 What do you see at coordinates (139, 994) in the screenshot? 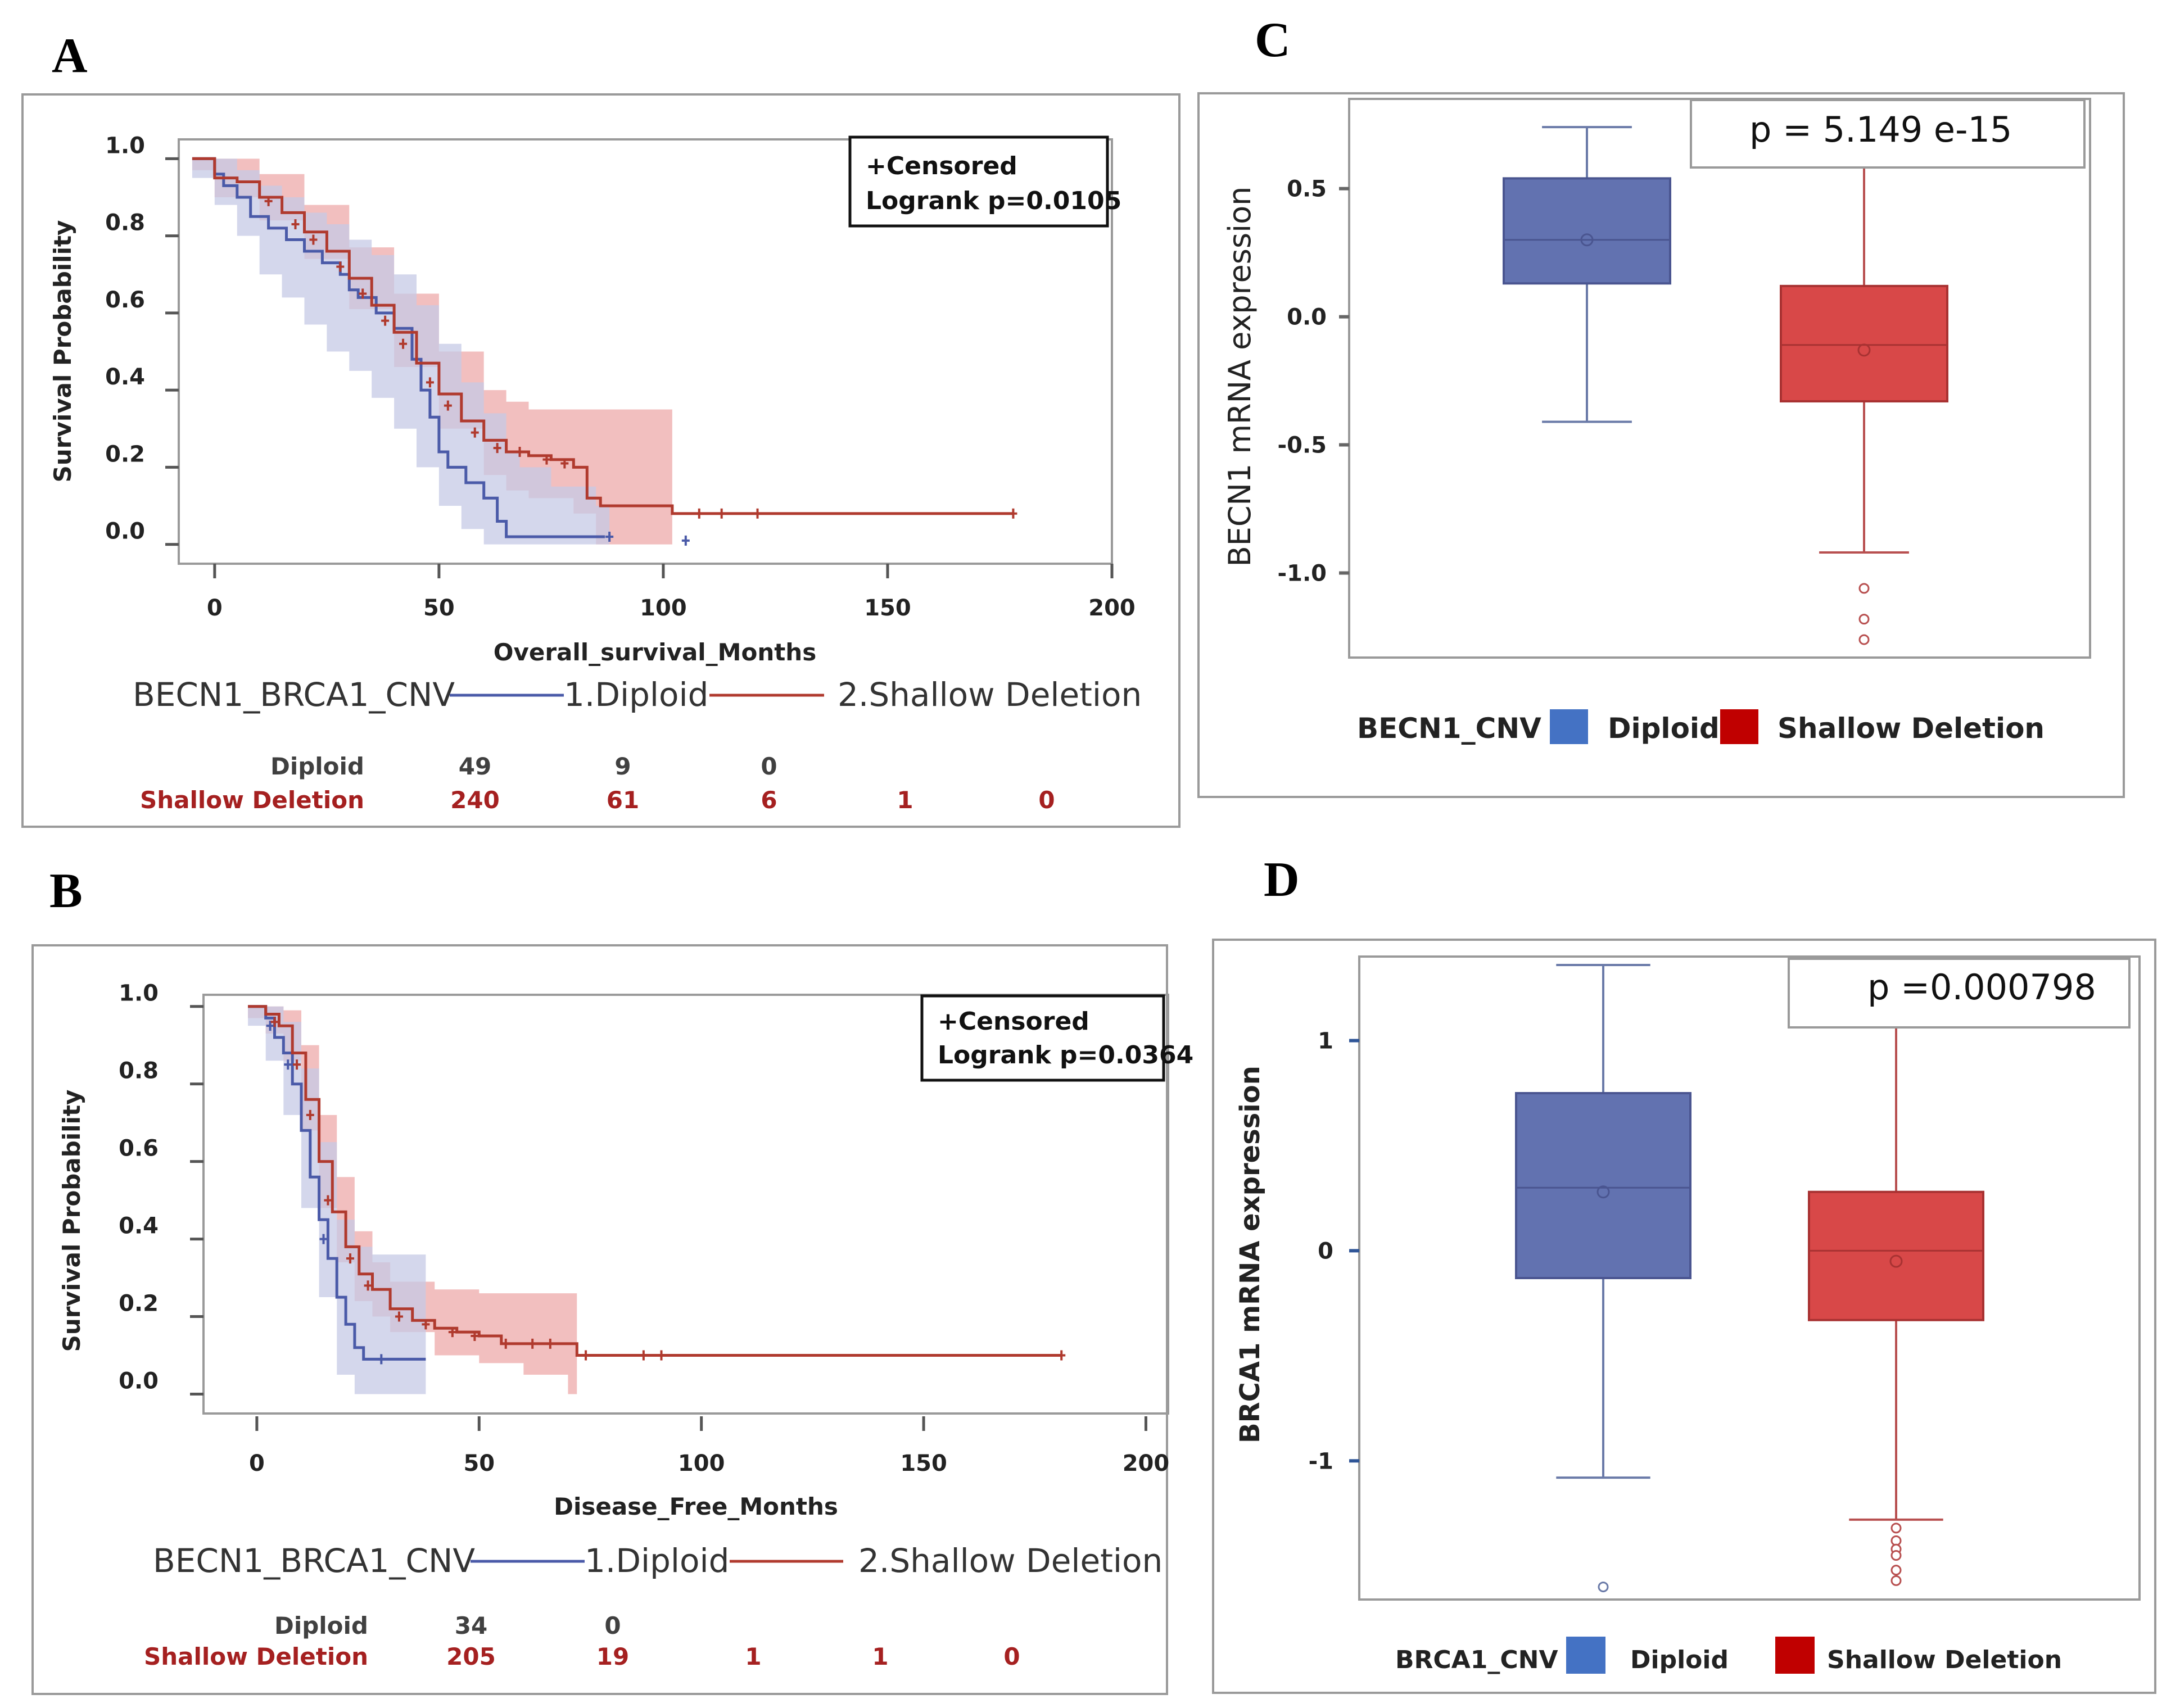
I see `panel-b-y-tick-label: 1.0` at bounding box center [139, 994].